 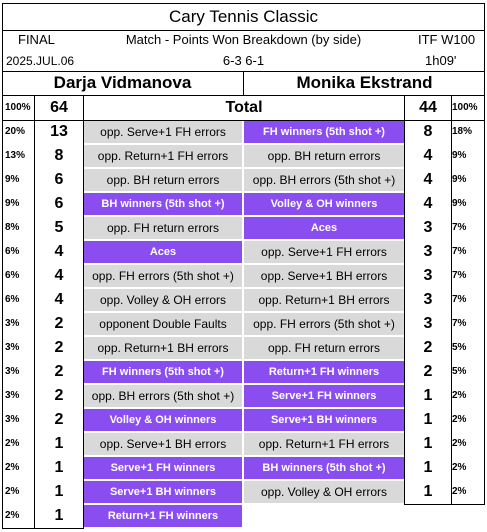 I want to click on right-category: opp. BH errors (5th shot +), so click(x=324, y=180).